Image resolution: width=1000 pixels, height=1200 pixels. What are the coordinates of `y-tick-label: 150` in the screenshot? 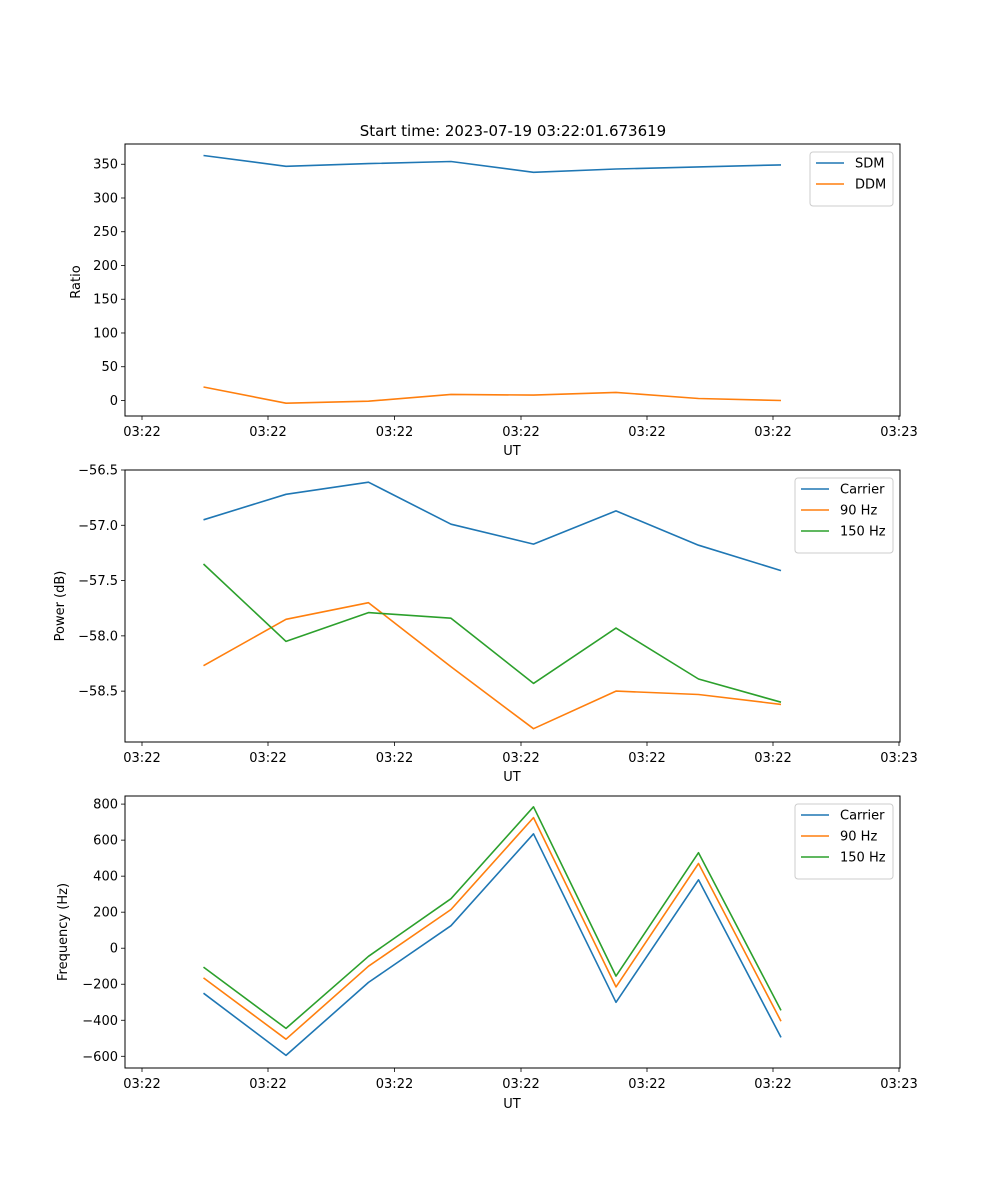 It's located at (105, 300).